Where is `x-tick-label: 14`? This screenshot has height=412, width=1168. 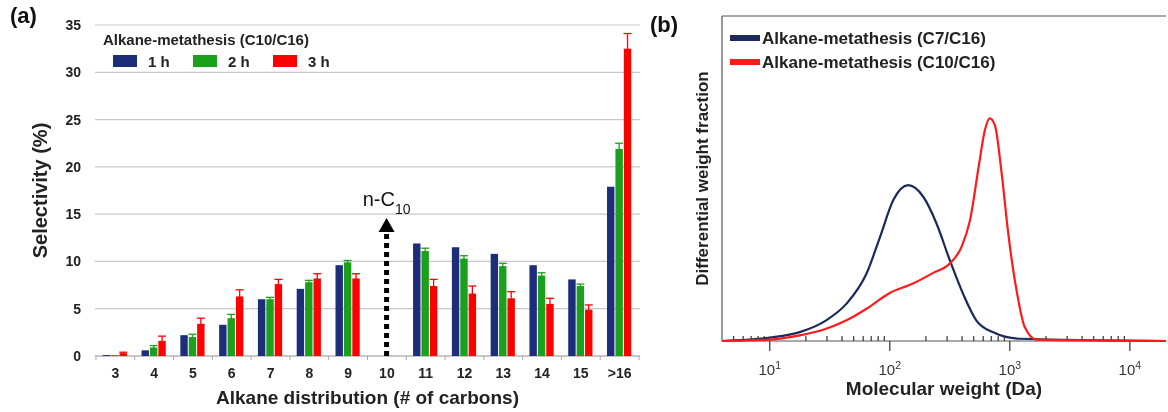 x-tick-label: 14 is located at coordinates (542, 373).